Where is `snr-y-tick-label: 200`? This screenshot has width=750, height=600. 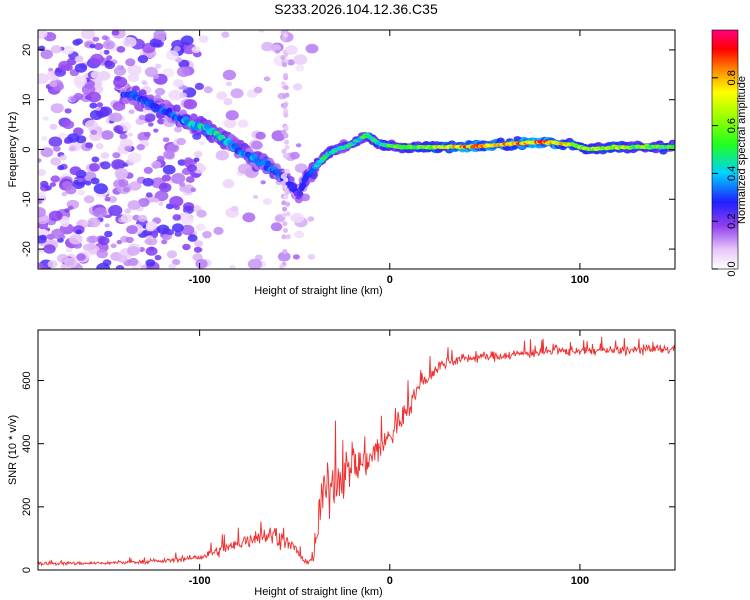 snr-y-tick-label: 200 is located at coordinates (27, 507).